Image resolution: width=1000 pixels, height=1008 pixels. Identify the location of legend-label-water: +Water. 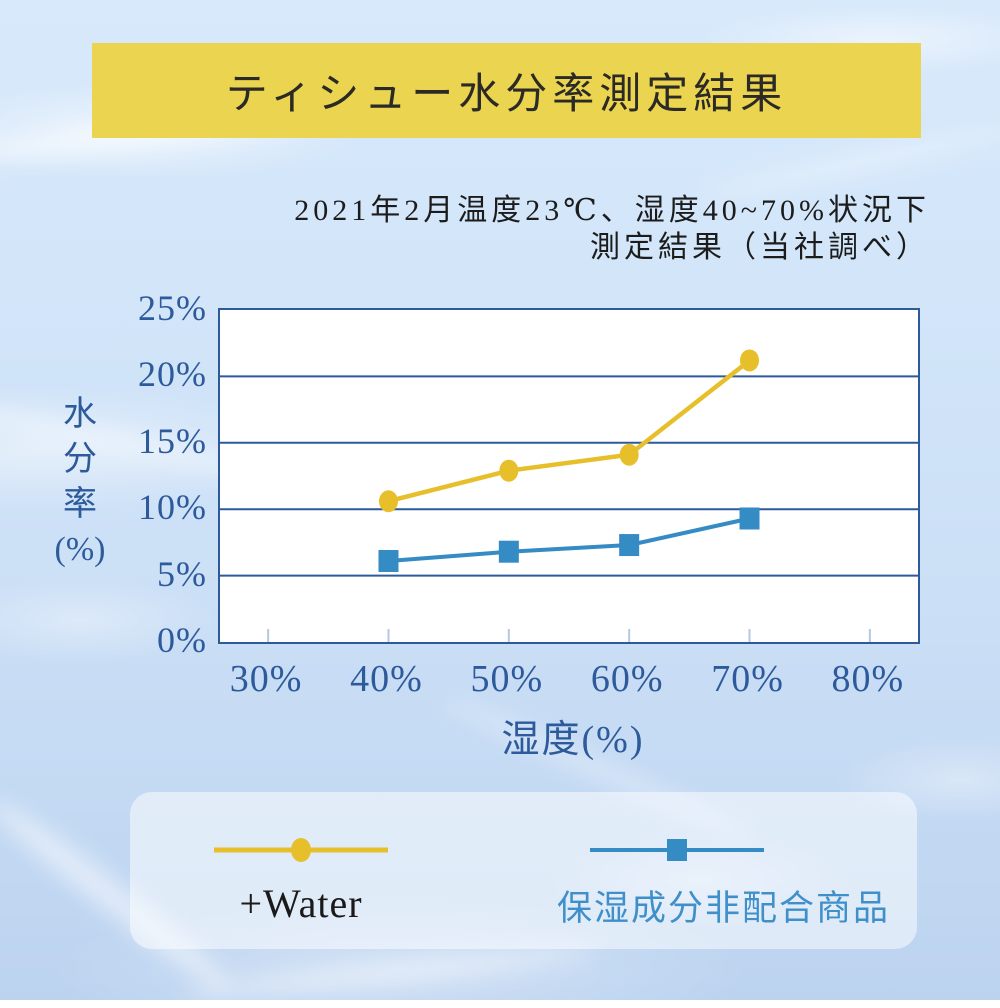
(301, 903).